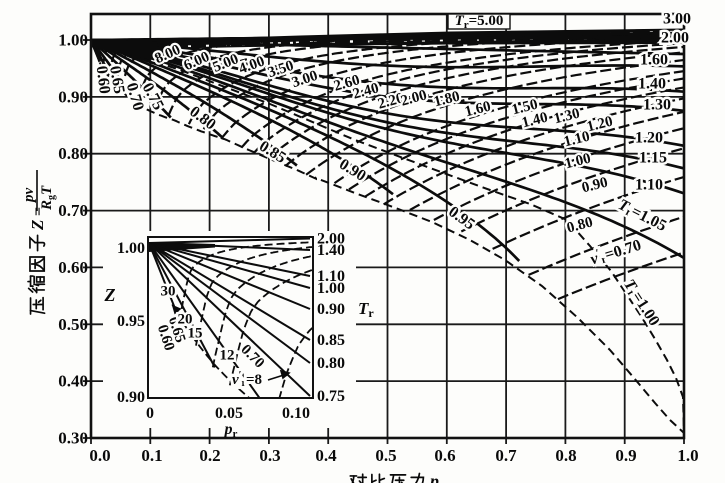  Describe the element at coordinates (687, 455) in the screenshot. I see `svg-text: 1.0` at that location.